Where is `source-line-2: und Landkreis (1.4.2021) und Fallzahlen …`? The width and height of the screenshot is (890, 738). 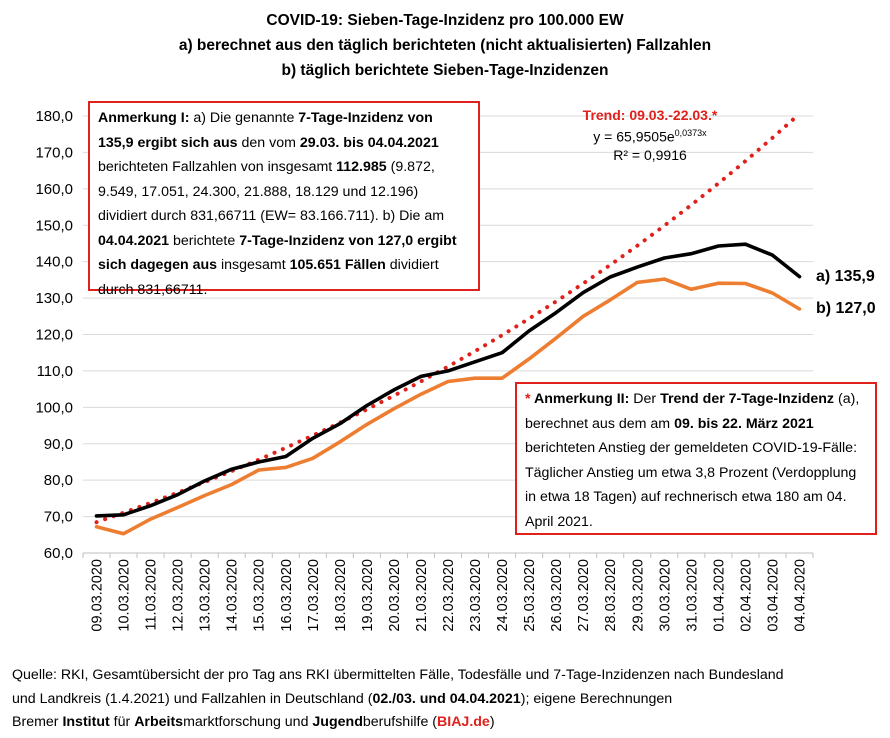
source-line-2: und Landkreis (1.4.2021) und Fallzahlen … is located at coordinates (398, 700).